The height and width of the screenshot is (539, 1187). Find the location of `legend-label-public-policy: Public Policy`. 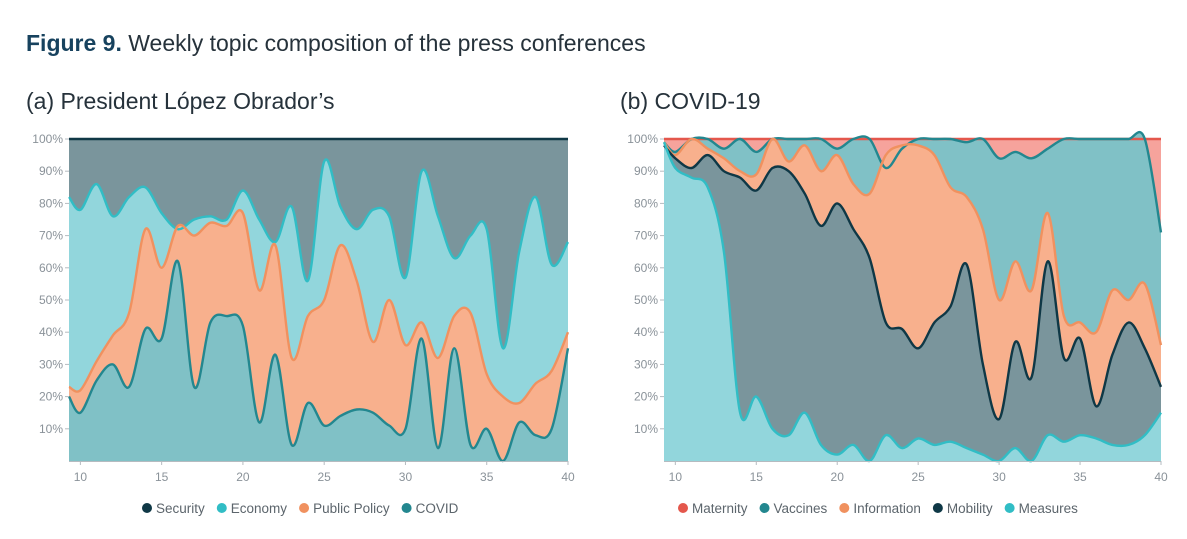

legend-label-public-policy: Public Policy is located at coordinates (351, 508).